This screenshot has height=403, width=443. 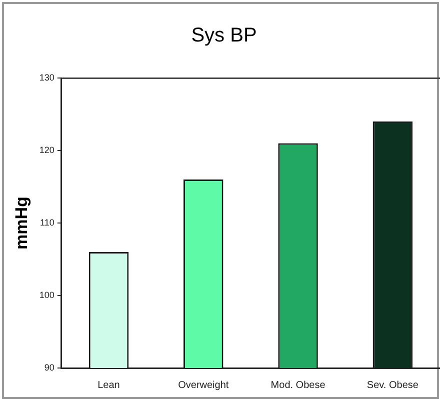 I want to click on x-tick-label: Lean, so click(x=109, y=385).